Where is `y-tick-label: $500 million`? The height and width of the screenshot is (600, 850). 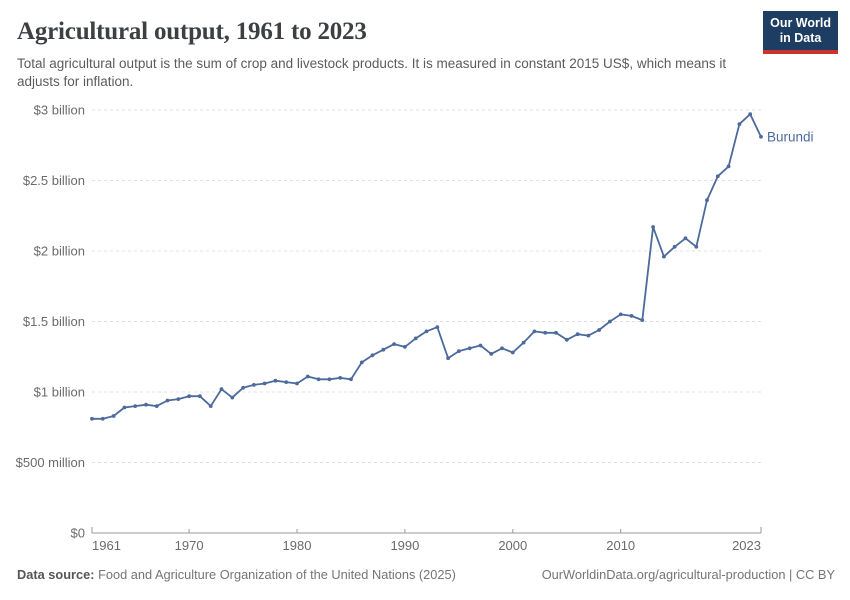 y-tick-label: $500 million is located at coordinates (50, 462).